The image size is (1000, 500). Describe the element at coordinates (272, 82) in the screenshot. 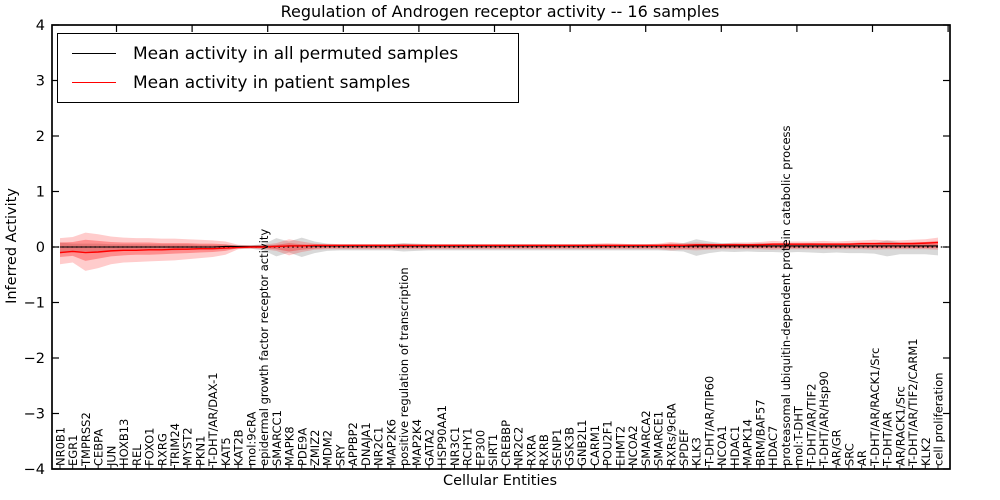

I see `legend-label: Mean activity in patient samples` at that location.